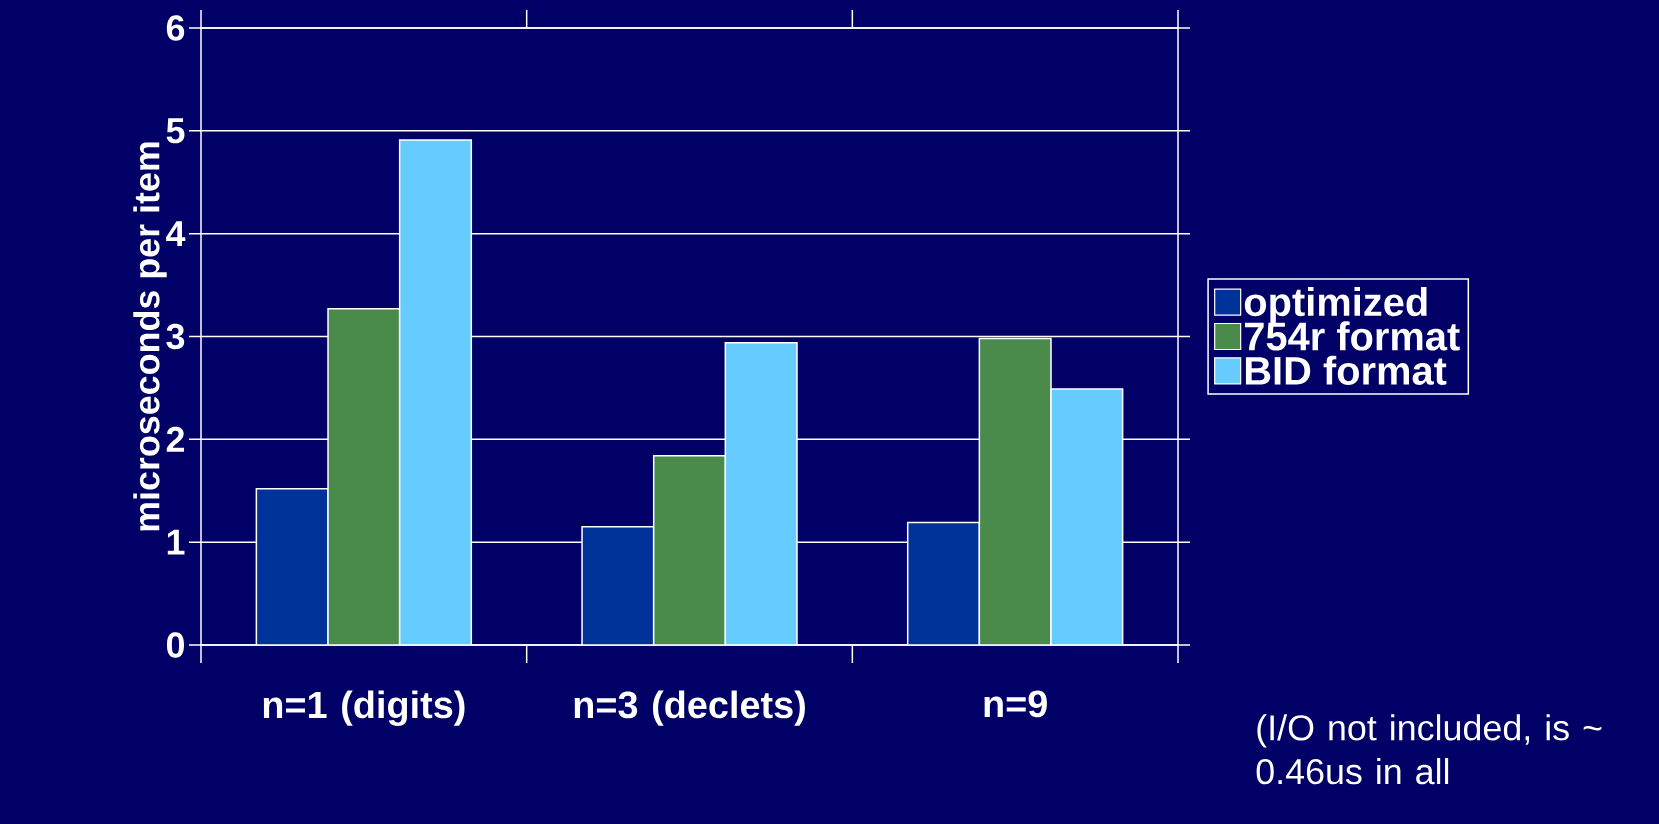 Image resolution: width=1659 pixels, height=824 pixels. Describe the element at coordinates (175, 131) in the screenshot. I see `y-tick-label: 5` at that location.